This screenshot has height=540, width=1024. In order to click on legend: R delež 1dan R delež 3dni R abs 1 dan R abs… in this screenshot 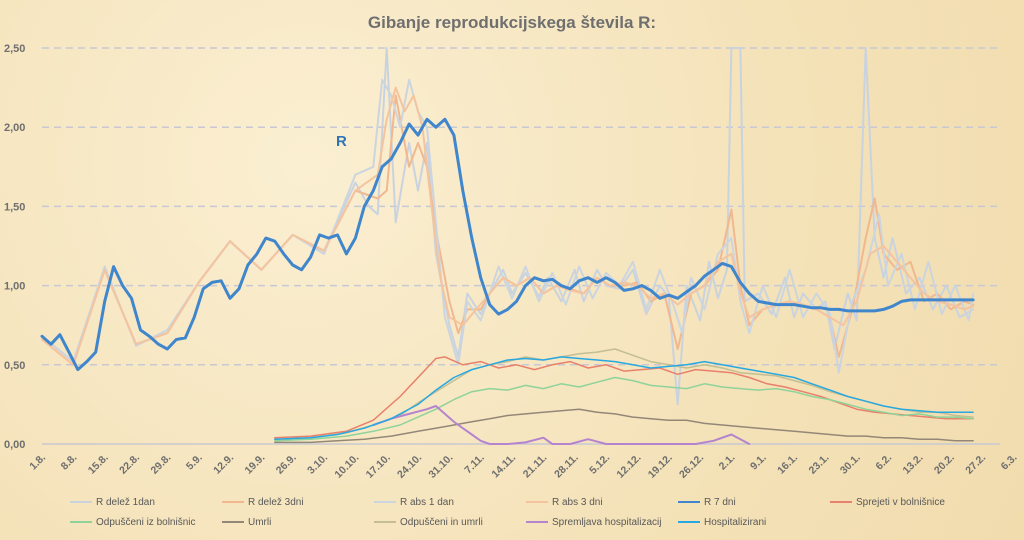, I will do `click(507, 512)`.